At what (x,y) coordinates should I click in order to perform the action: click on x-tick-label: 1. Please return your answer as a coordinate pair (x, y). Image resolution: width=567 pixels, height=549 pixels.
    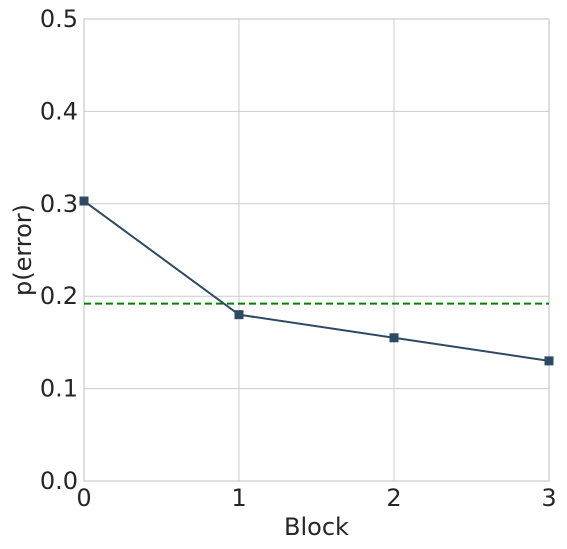
    Looking at the image, I should click on (238, 498).